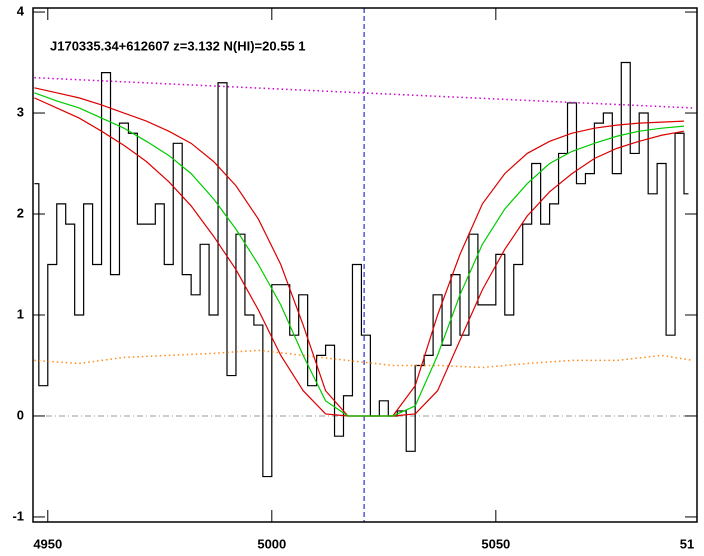 The width and height of the screenshot is (704, 556). Describe the element at coordinates (20, 111) in the screenshot. I see `y-tick-label: 3` at that location.